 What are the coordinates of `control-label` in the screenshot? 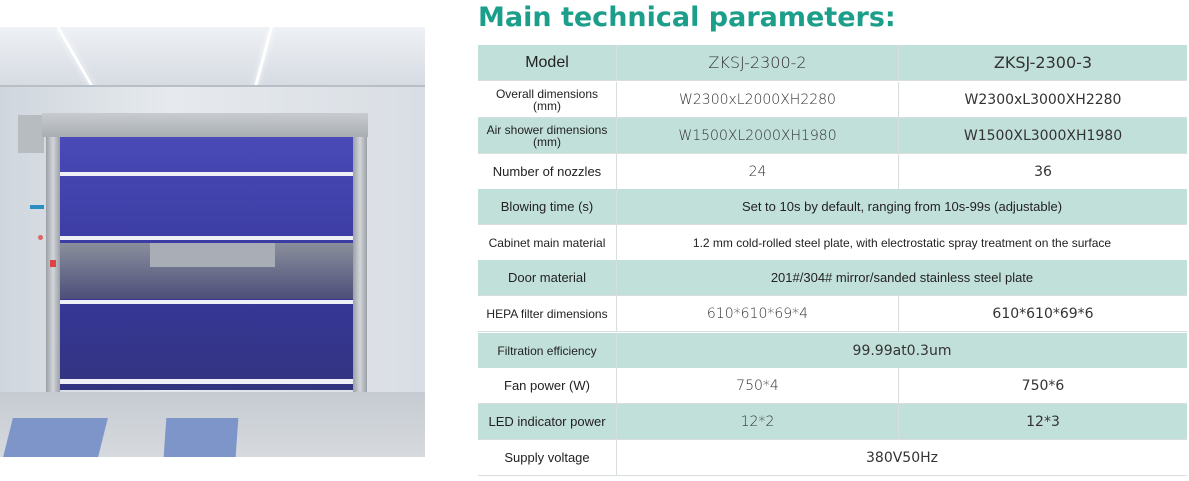 It's located at (37, 207).